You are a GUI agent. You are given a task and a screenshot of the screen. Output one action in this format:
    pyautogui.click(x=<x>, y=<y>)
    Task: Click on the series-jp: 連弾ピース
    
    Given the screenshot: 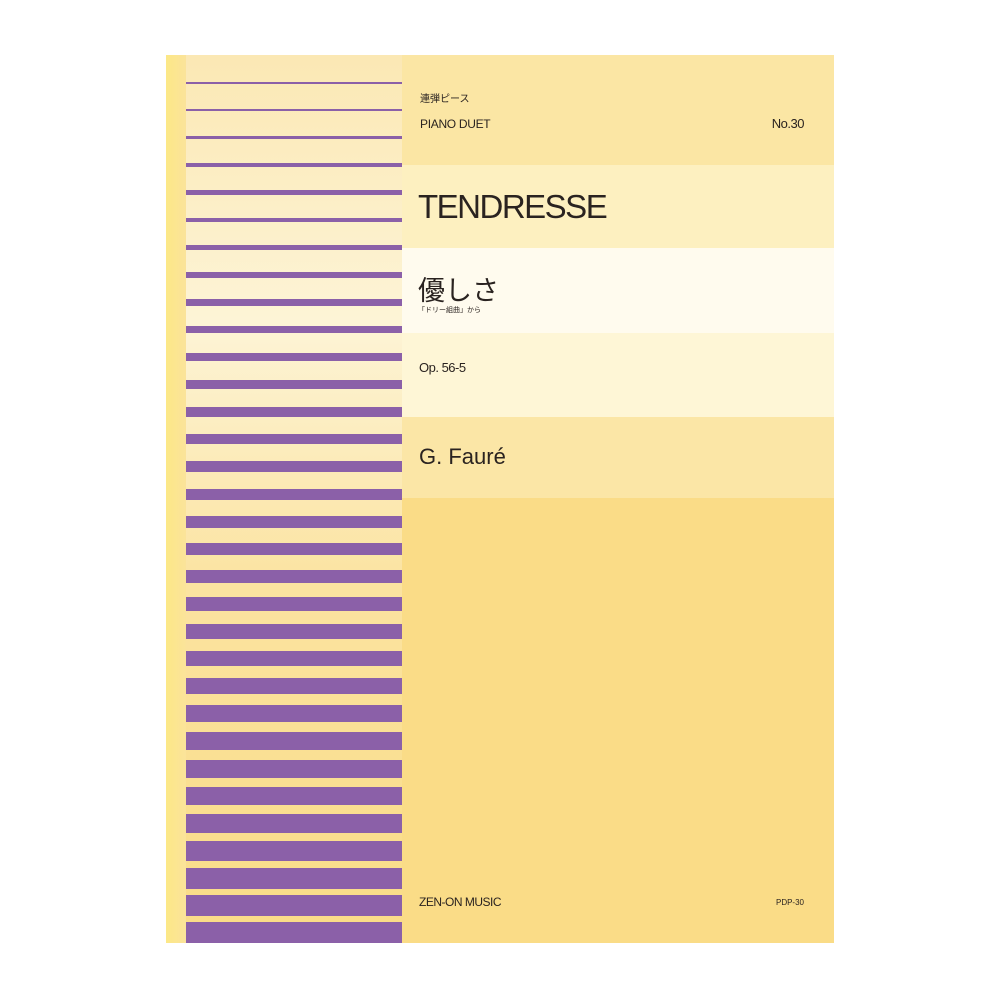 What is the action you would take?
    pyautogui.click(x=445, y=99)
    